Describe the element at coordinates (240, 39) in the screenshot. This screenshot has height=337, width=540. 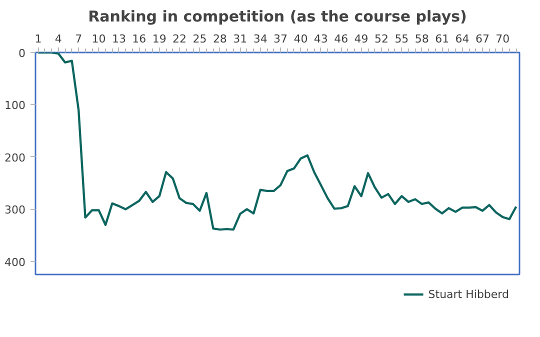
I see `x-tick-label: 31` at that location.